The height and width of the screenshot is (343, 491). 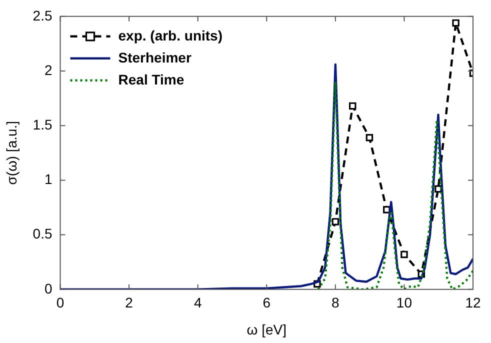 What do you see at coordinates (155, 57) in the screenshot?
I see `legend-label: Sterheimer` at bounding box center [155, 57].